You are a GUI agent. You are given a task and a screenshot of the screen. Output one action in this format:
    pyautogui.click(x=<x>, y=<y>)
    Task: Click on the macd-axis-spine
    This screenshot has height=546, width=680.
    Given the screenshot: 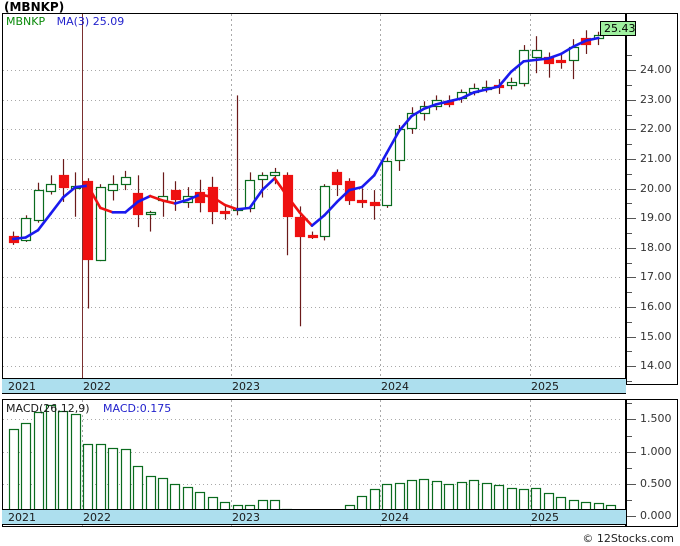 What is the action you would take?
    pyautogui.click(x=626, y=463)
    